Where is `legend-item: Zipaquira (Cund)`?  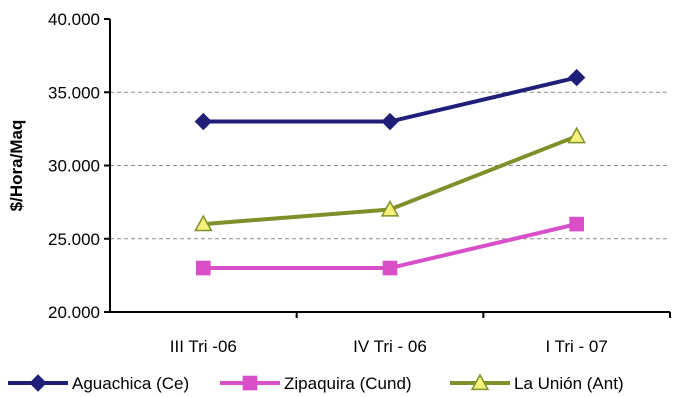 legend-item: Zipaquira (Cund) is located at coordinates (316, 383).